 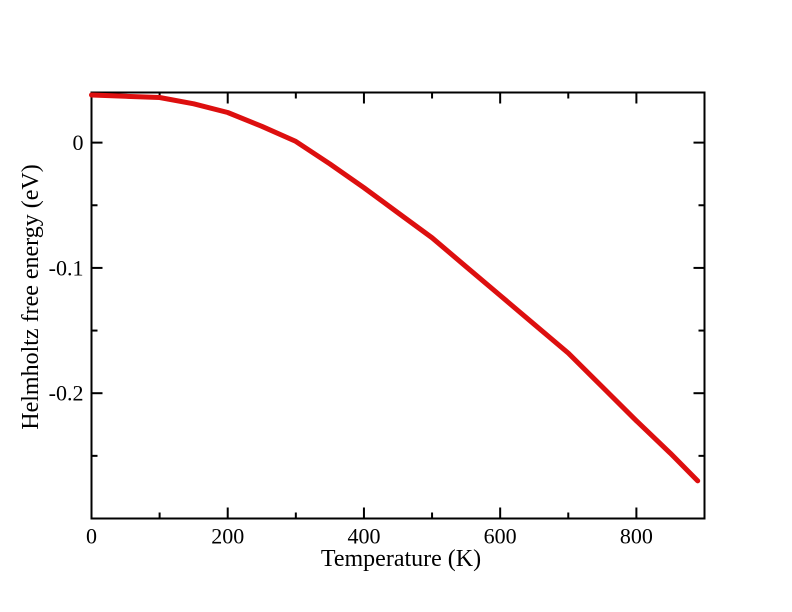 What do you see at coordinates (78, 142) in the screenshot?
I see `y-tick-label: 0` at bounding box center [78, 142].